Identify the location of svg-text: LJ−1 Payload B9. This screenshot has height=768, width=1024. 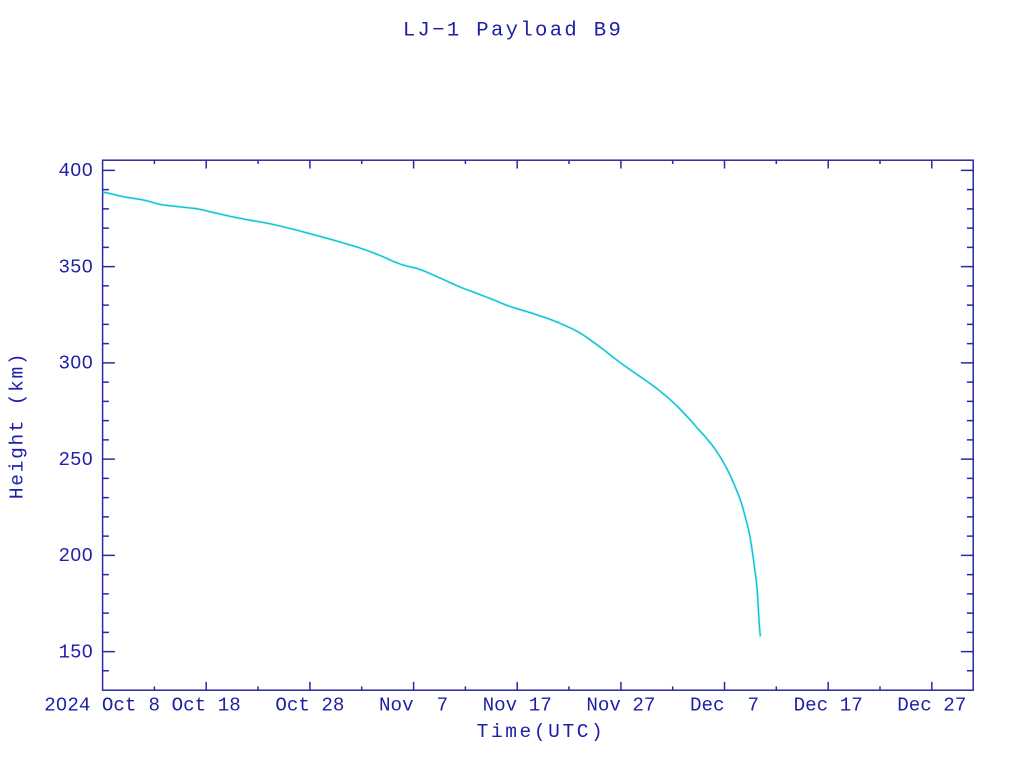
(513, 31).